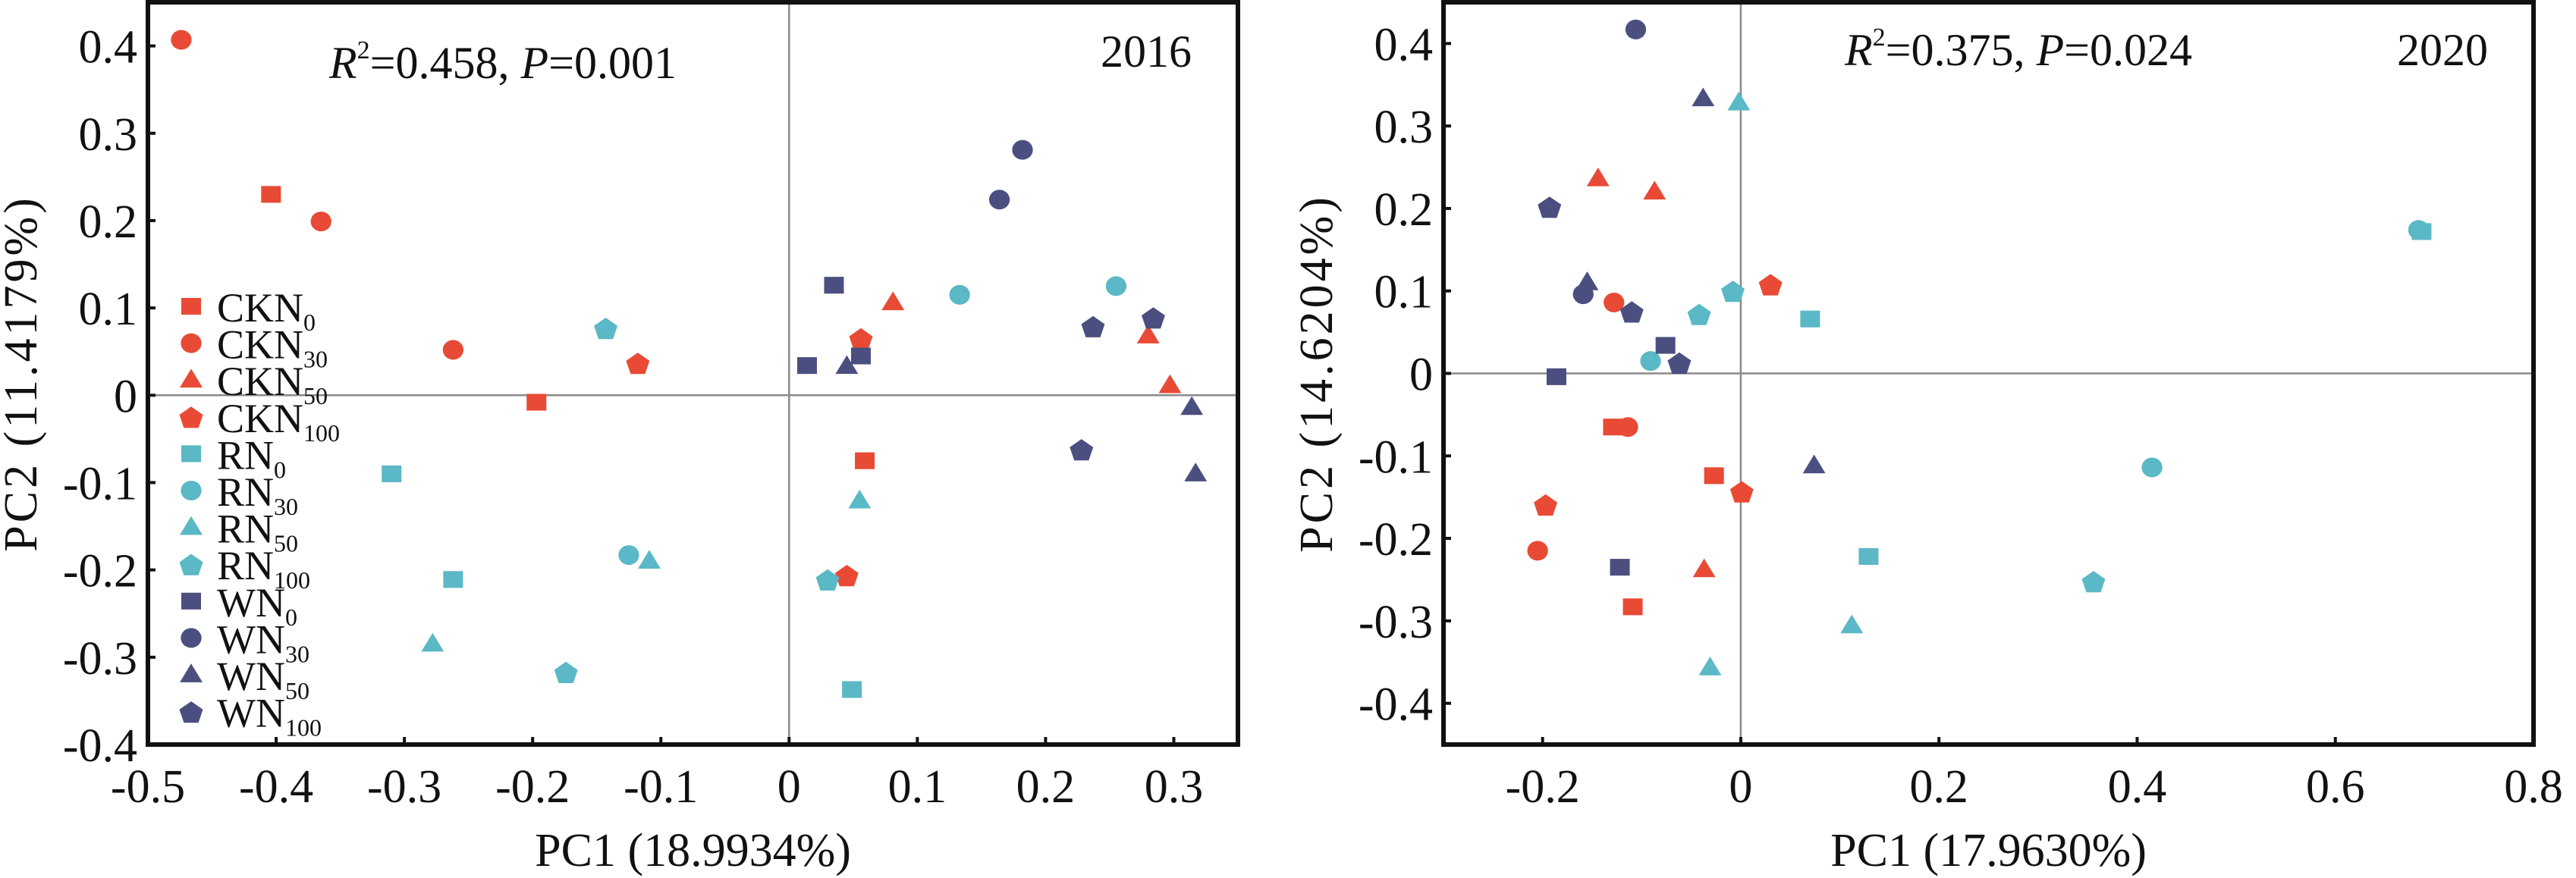  I want to click on legend-marker-pentagon, so click(191, 712).